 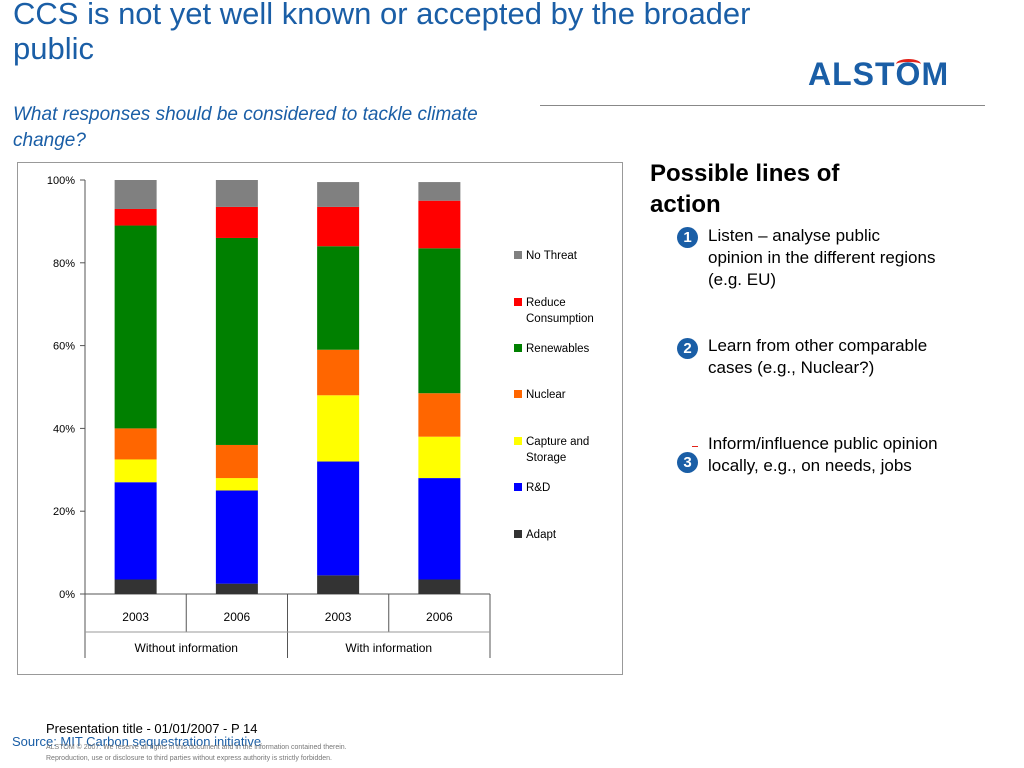 I want to click on action-number-2: 2, so click(x=687, y=348).